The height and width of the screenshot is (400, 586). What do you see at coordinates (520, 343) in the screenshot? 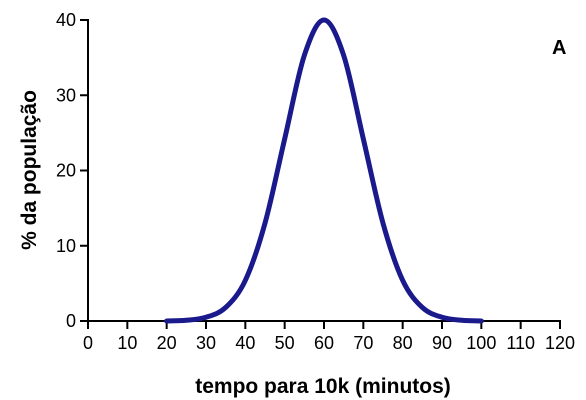
I see `x-tick-label: 110` at bounding box center [520, 343].